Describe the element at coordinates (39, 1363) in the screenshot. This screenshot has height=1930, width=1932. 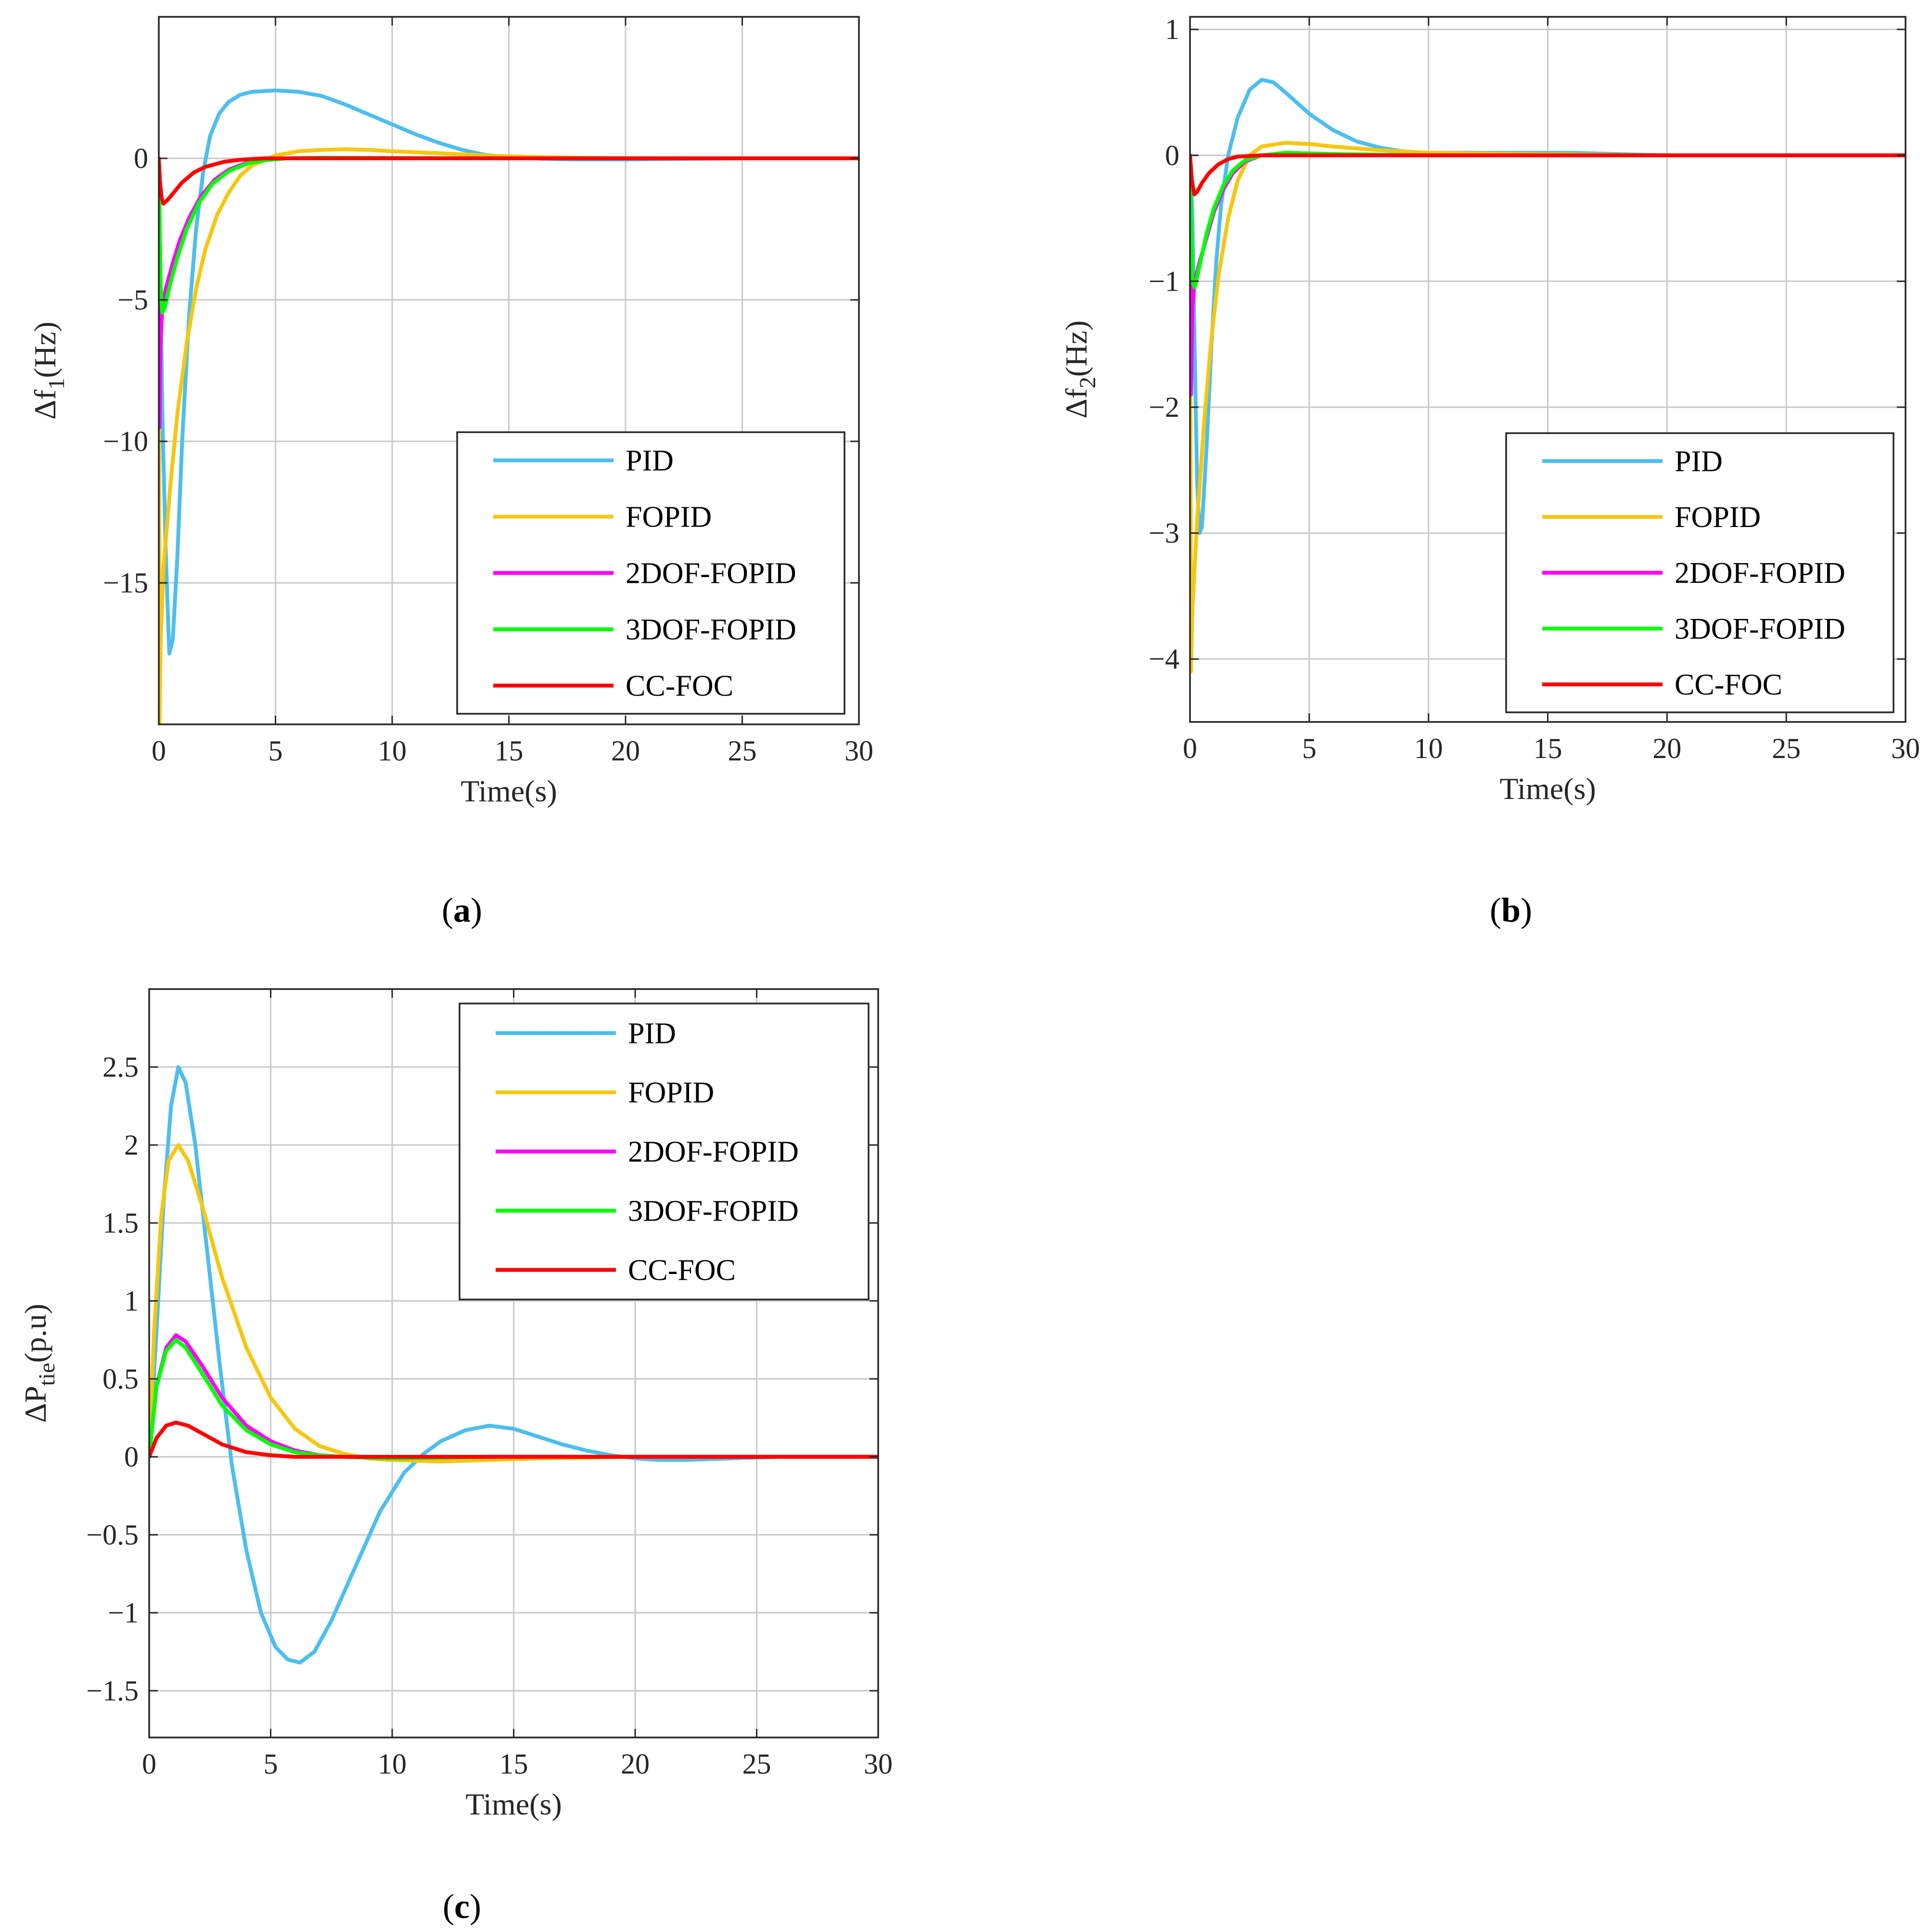
I see `y-axis-label: ΔPtie(p.u)` at that location.